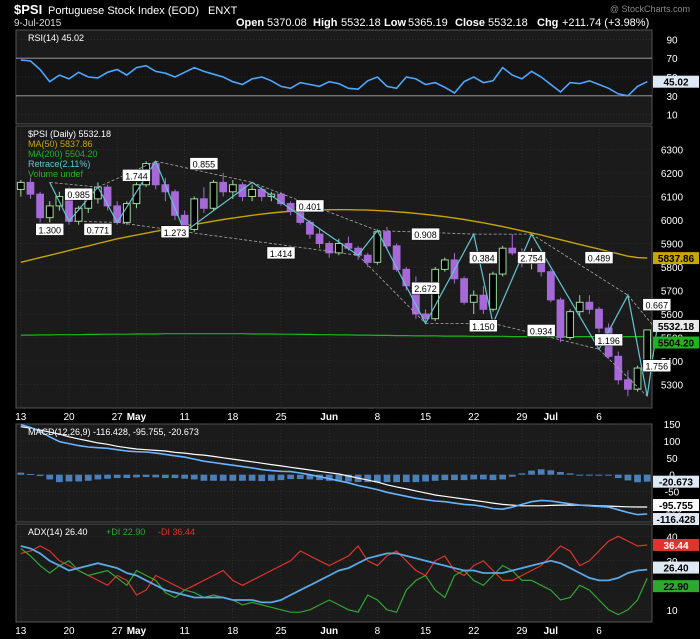 This screenshot has width=700, height=639. I want to click on ma200-current-label: 5504.20, so click(676, 344).